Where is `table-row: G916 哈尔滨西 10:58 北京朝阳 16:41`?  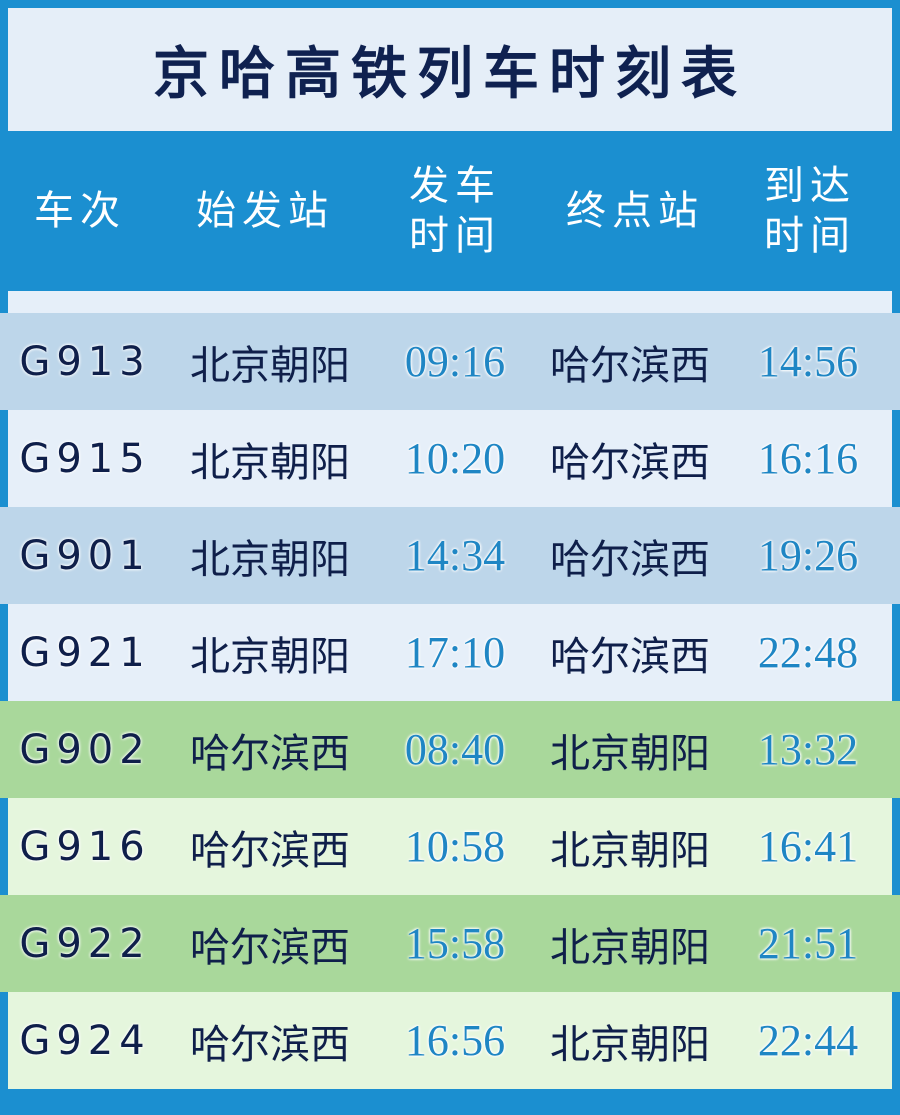
table-row: G916 哈尔滨西 10:58 北京朝阳 16:41 is located at coordinates (450, 846).